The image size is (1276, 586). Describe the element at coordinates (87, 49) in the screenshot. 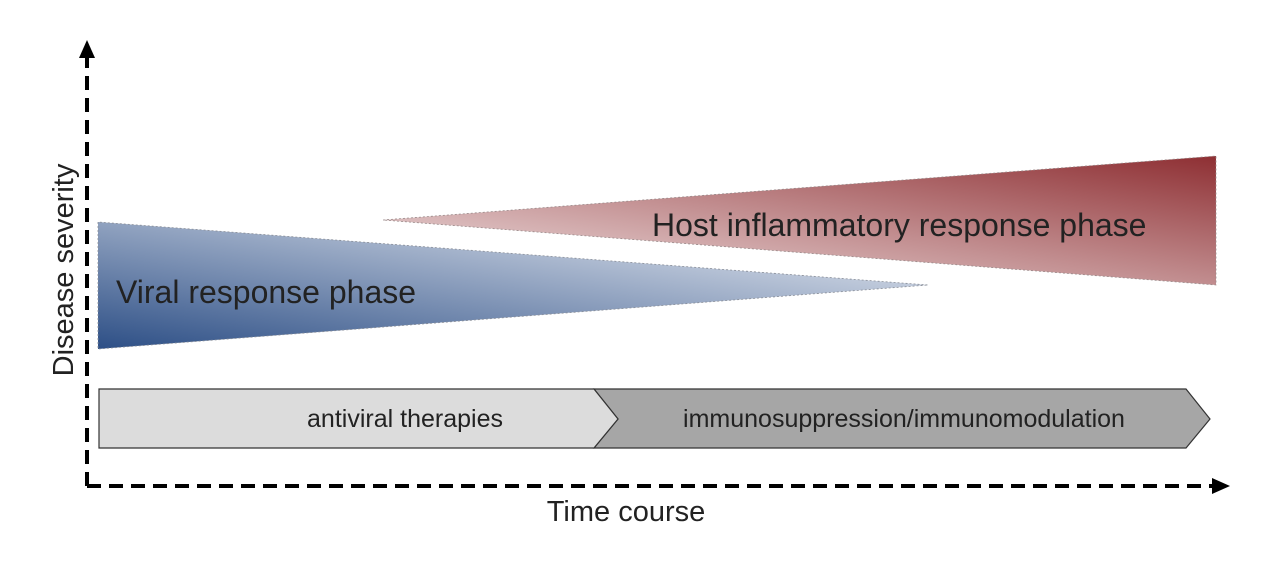

I see `y-axis-arrowhead` at that location.